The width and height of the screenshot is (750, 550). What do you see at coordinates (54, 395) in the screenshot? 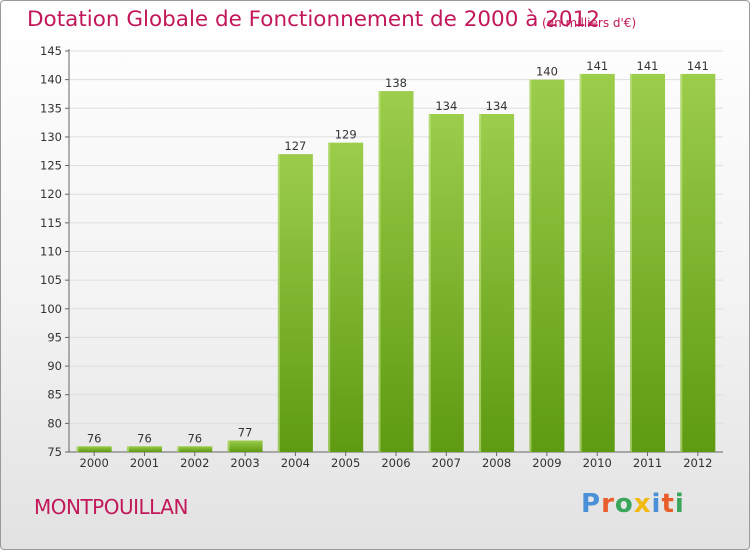
I see `y-tick-label: 85` at bounding box center [54, 395].